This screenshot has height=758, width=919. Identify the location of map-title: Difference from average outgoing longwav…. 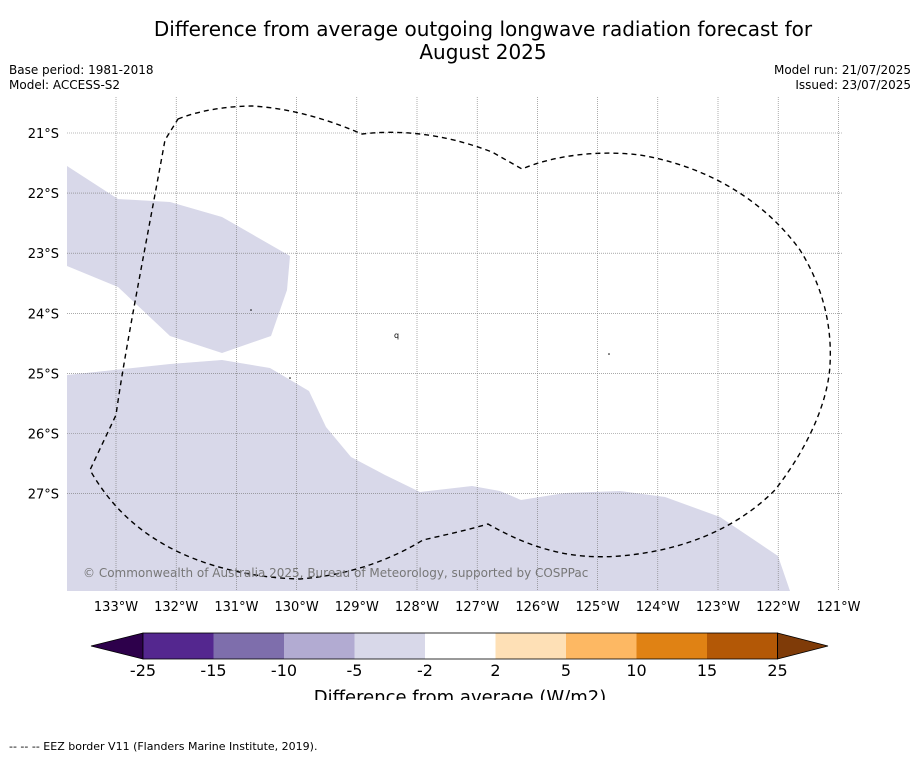
(459, 41).